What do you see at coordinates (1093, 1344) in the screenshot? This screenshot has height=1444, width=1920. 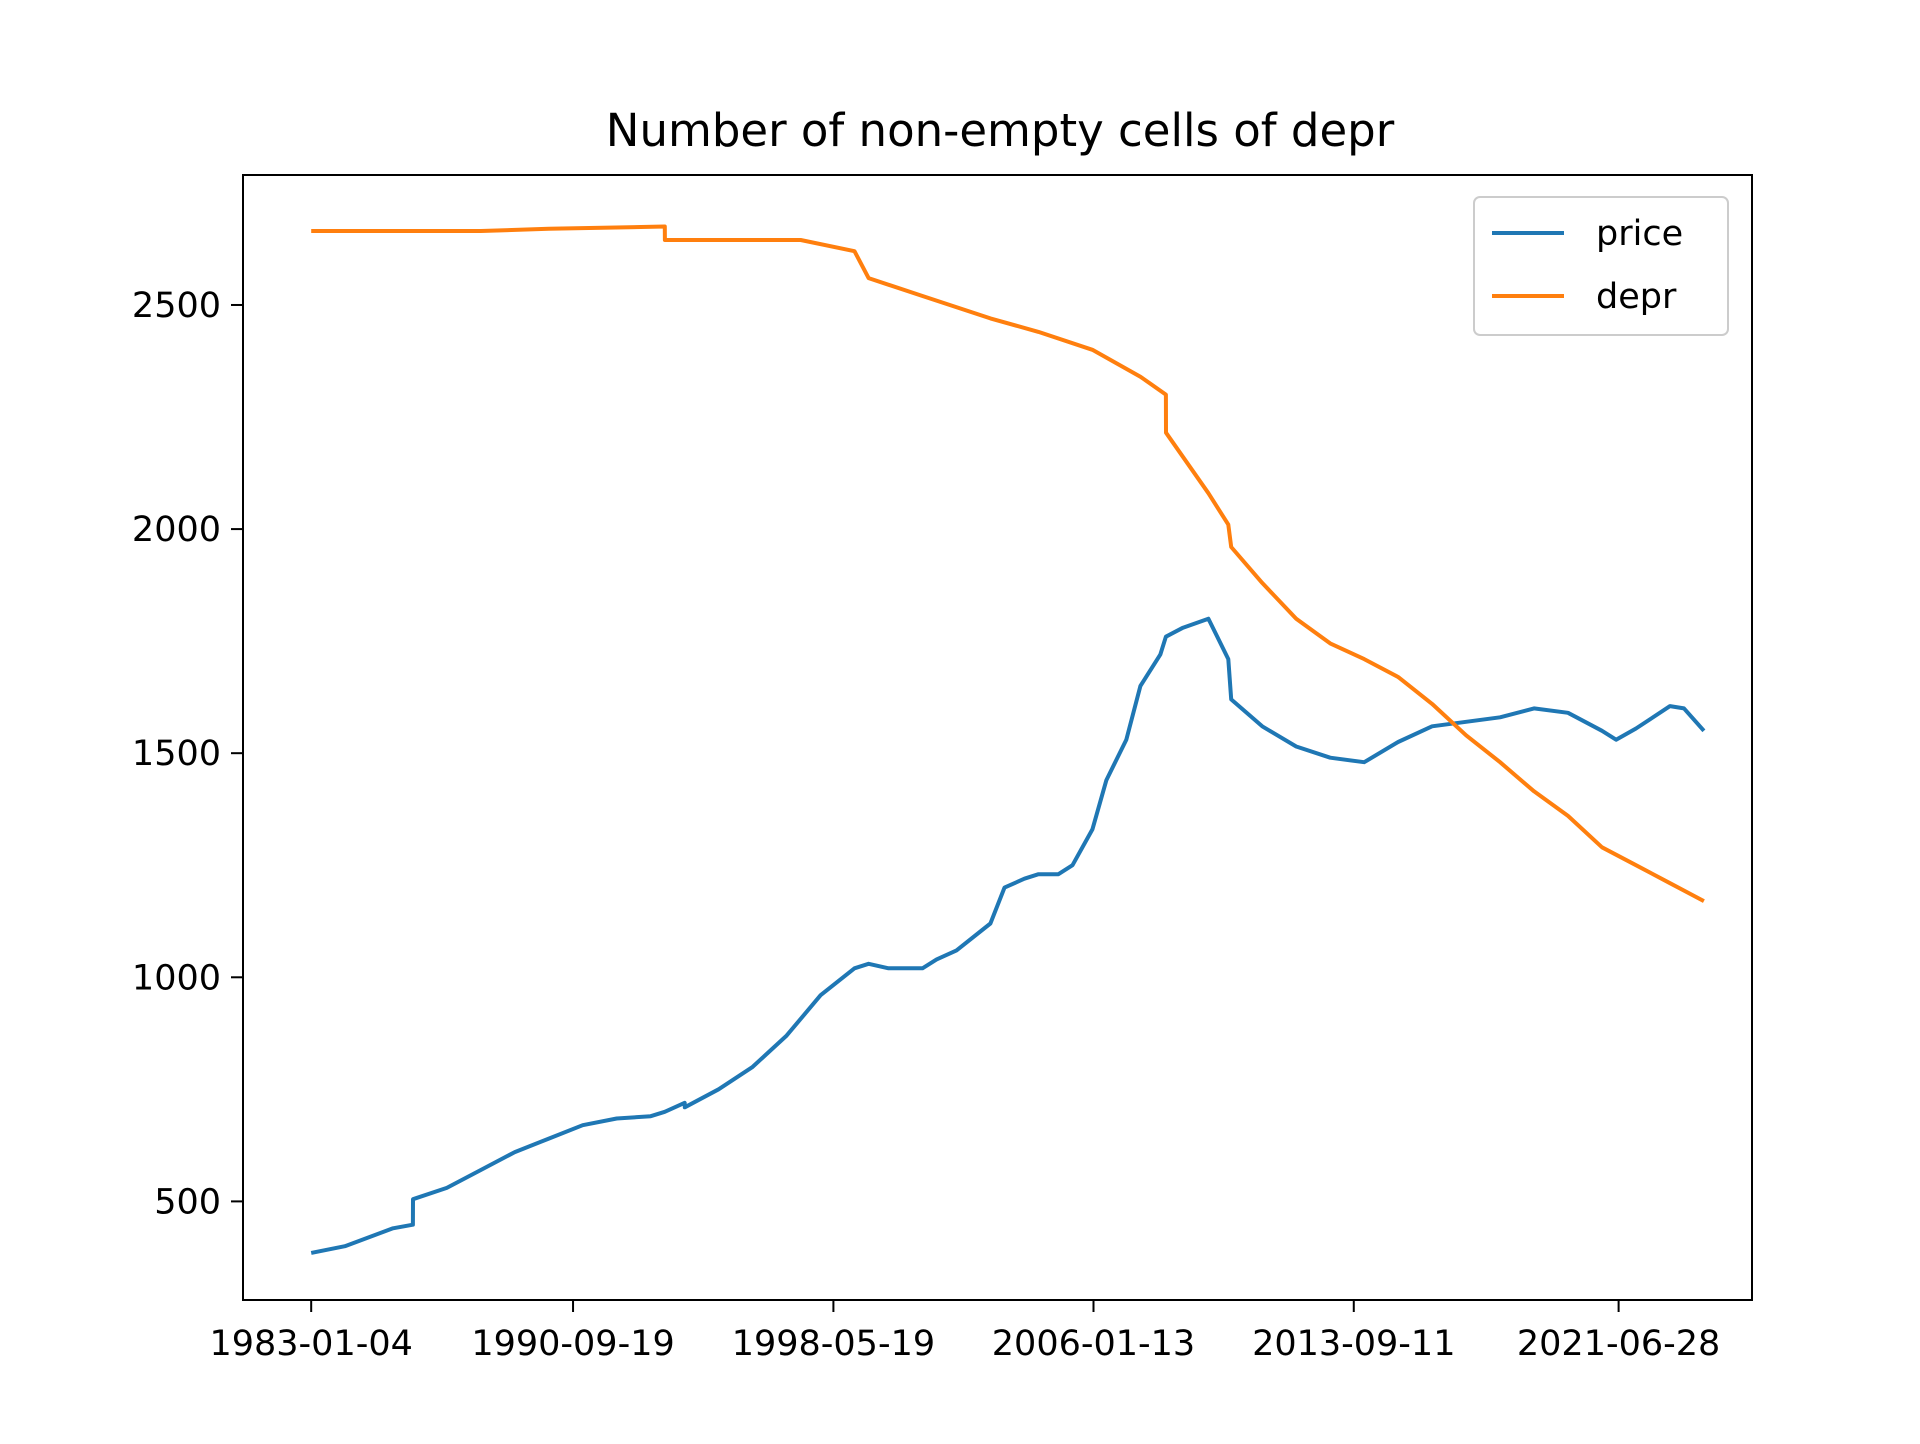 I see `x-tick-label: 2006-01-13` at bounding box center [1093, 1344].